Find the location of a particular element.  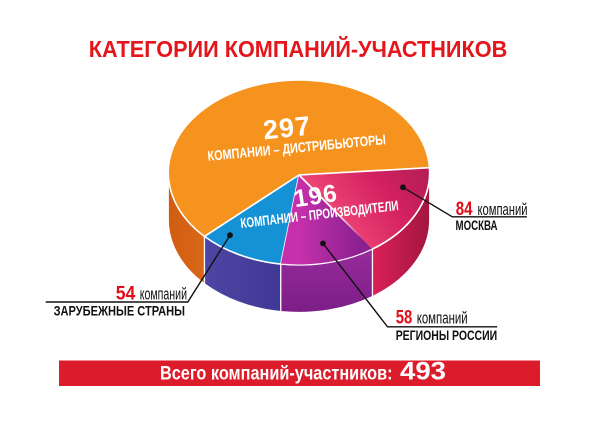

svg-text: 84 is located at coordinates (464, 209).